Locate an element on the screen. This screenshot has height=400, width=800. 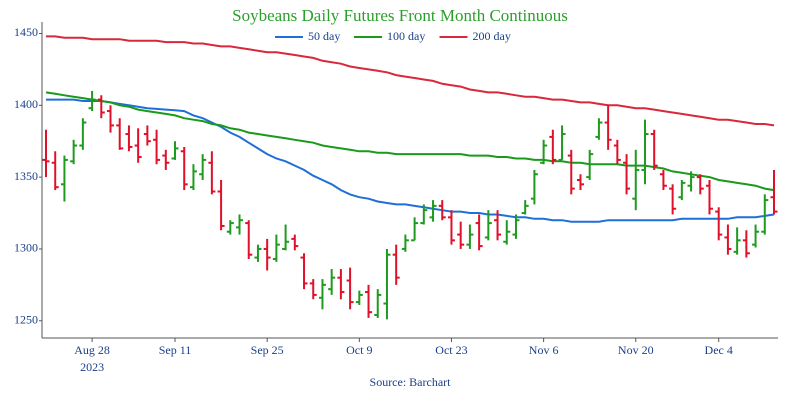
legend-label: 50 day is located at coordinates (324, 36).